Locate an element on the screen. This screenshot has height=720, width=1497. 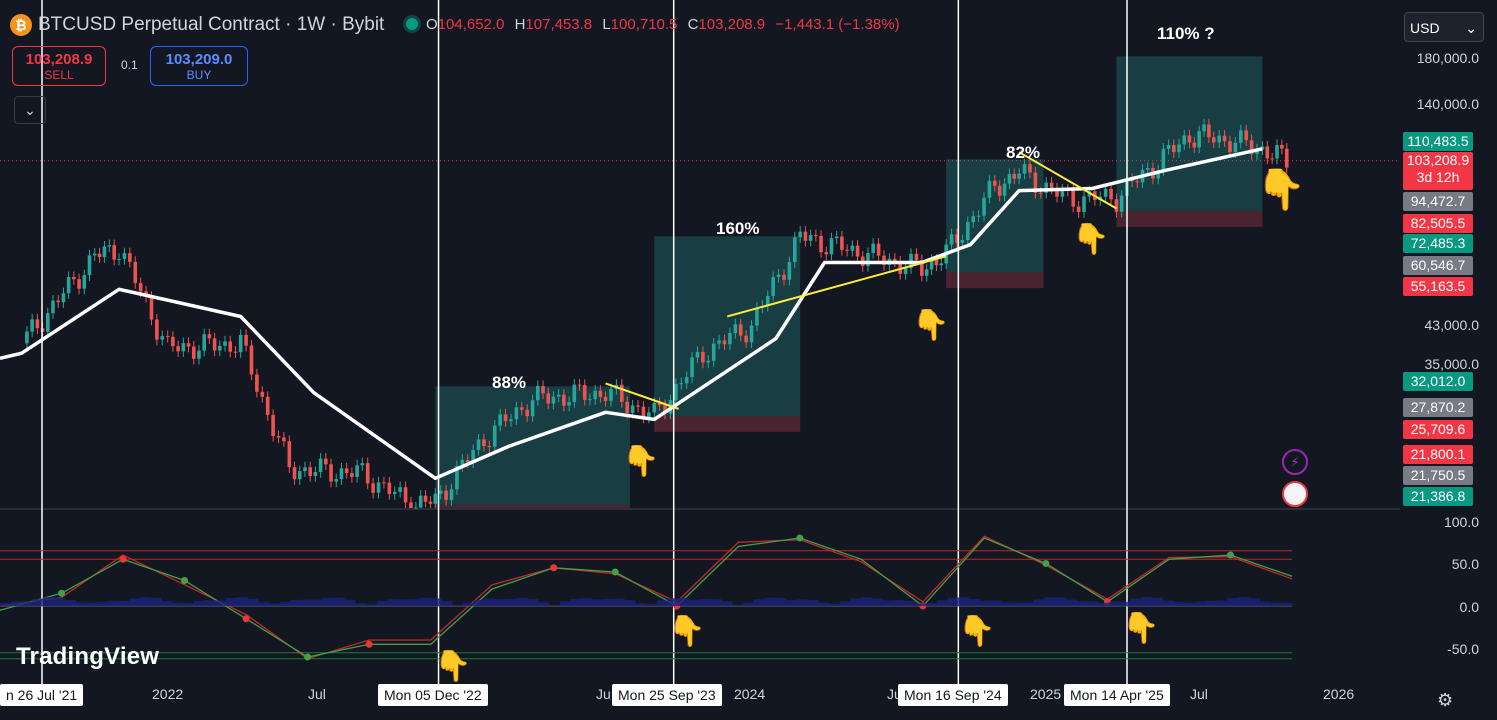
osc-red-line is located at coordinates (646, 597).